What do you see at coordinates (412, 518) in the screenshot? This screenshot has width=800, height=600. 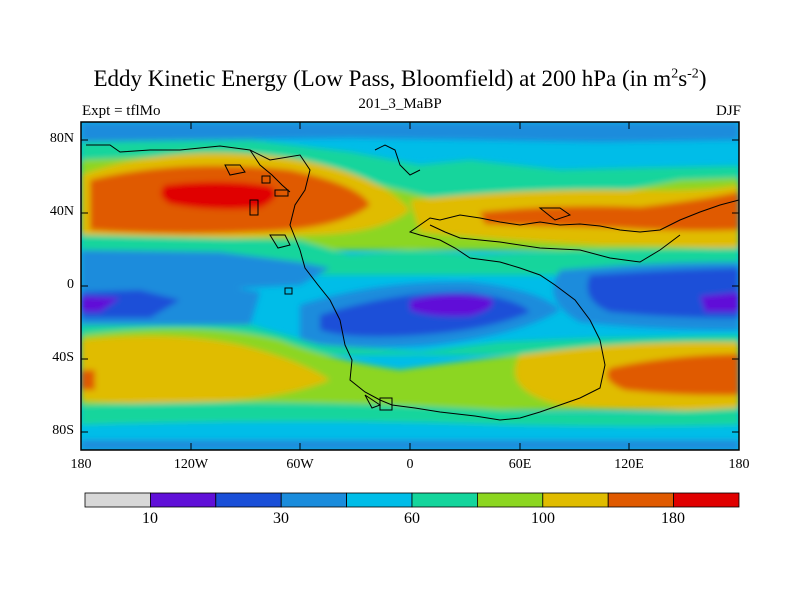 I see `colorbar-label-60: 60` at bounding box center [412, 518].